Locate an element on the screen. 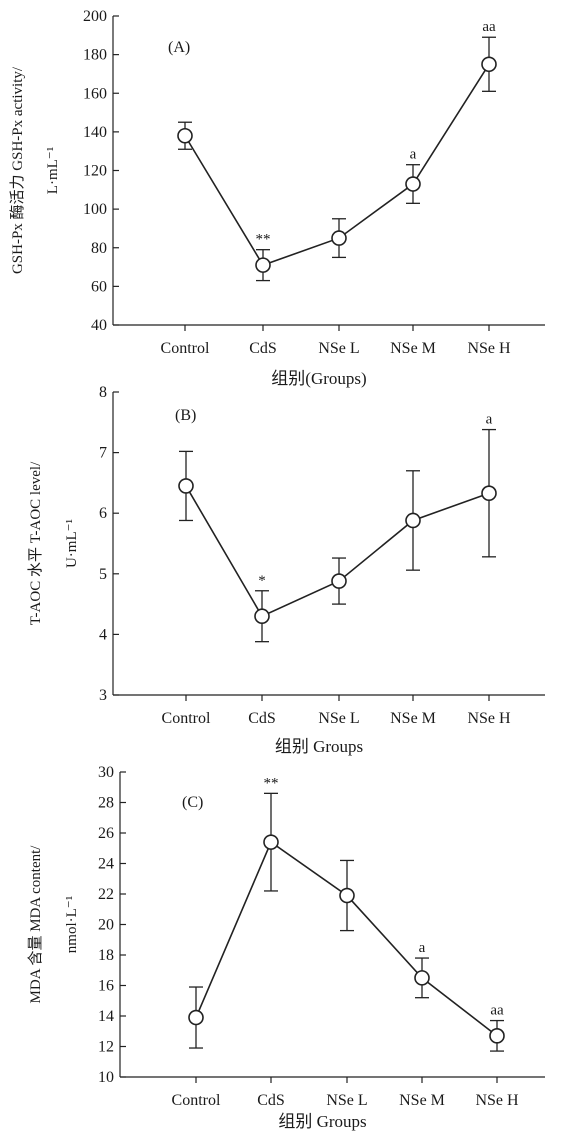  y-tick-label: 24 is located at coordinates (106, 864).